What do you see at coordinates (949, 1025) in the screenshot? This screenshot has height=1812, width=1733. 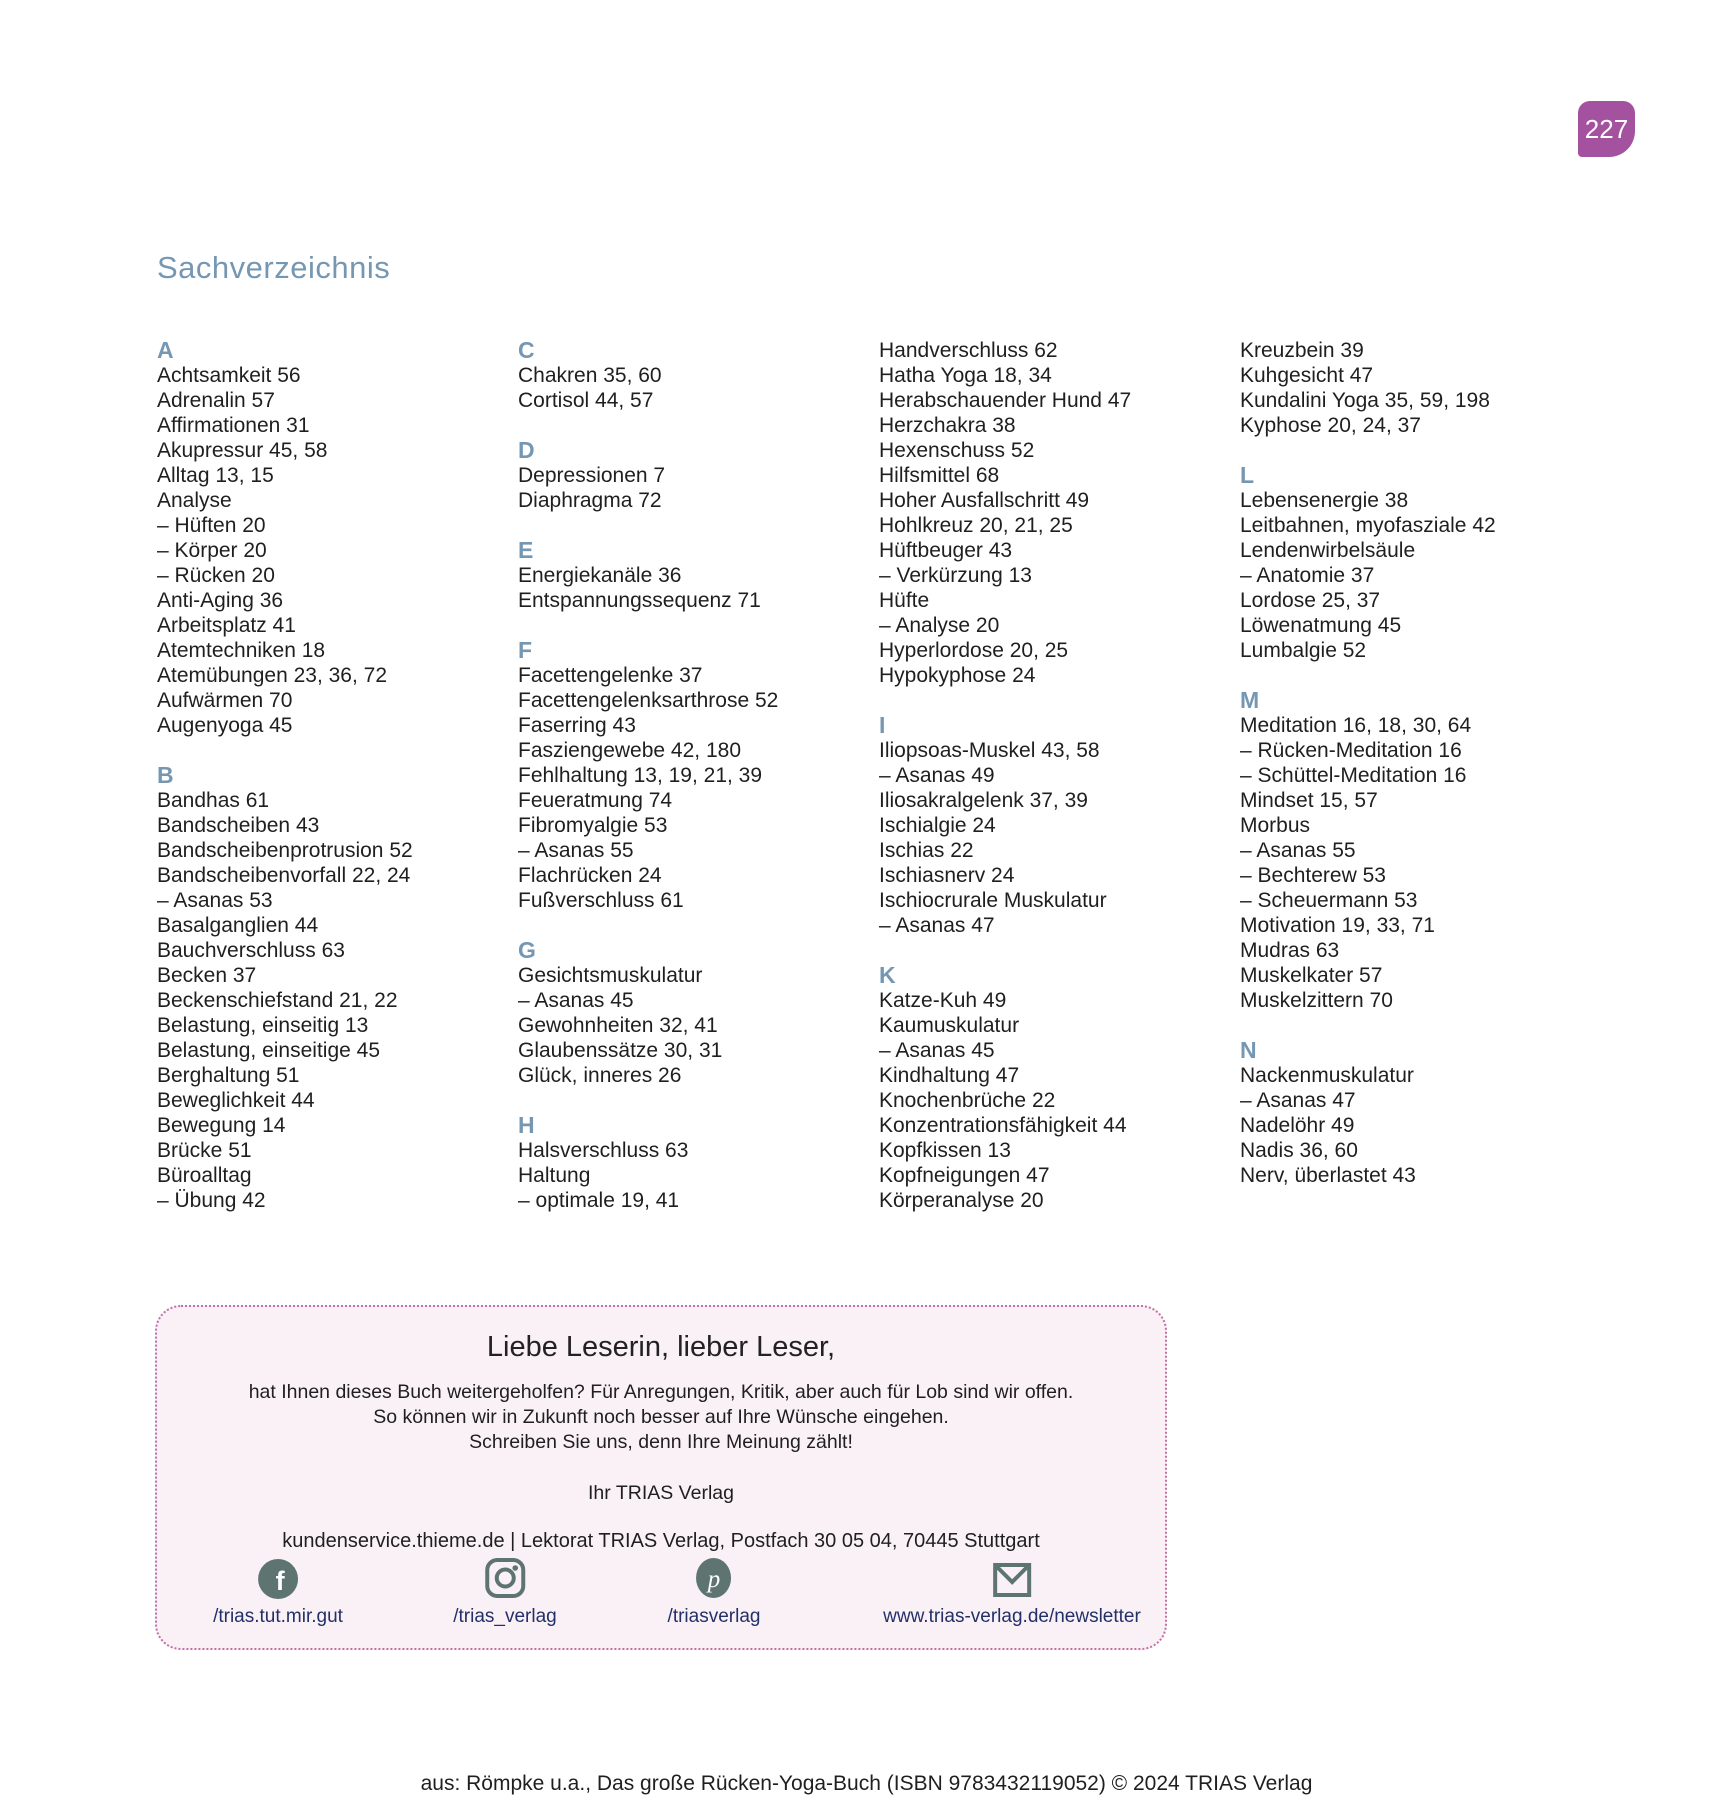 I see `index-entry: Kaumuskulatur` at bounding box center [949, 1025].